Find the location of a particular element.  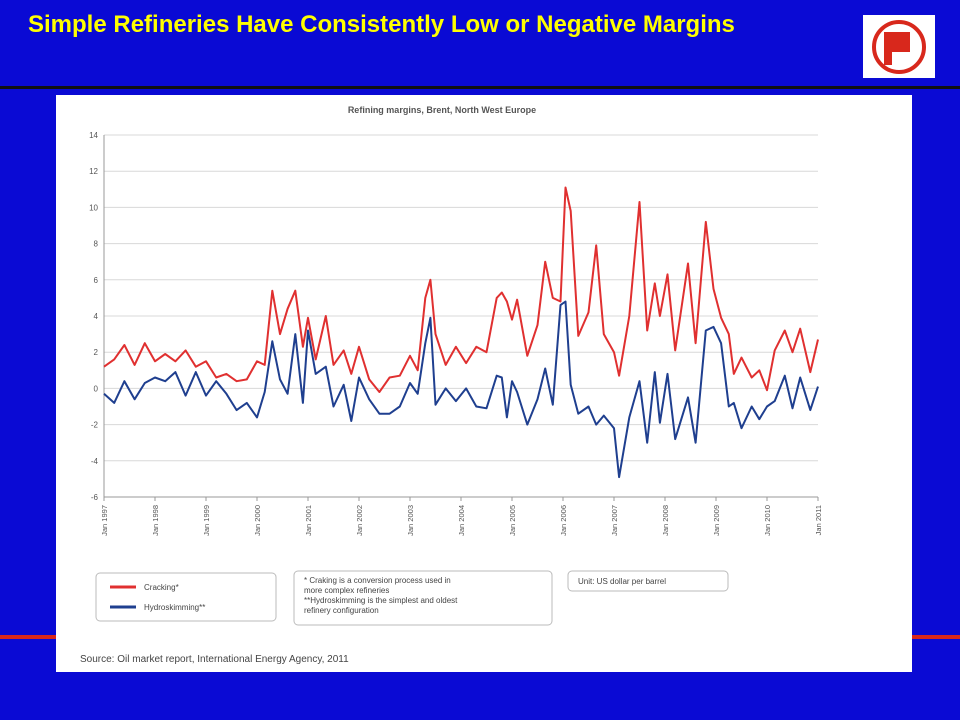

x-tick-label: Jan 2005 is located at coordinates (512, 520).